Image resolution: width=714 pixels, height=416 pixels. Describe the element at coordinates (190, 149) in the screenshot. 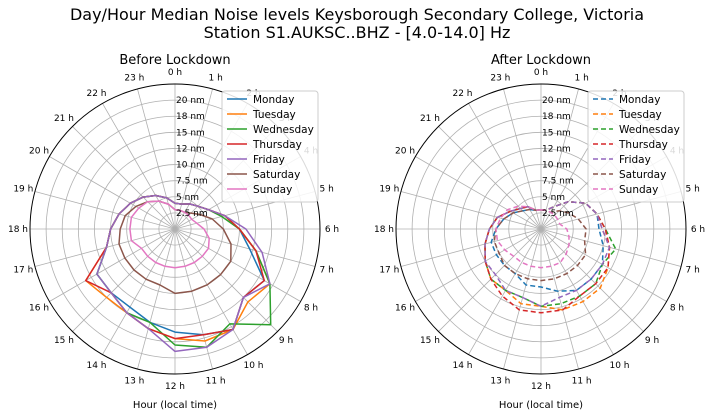

I see `r-tick-label: 12 nm` at that location.